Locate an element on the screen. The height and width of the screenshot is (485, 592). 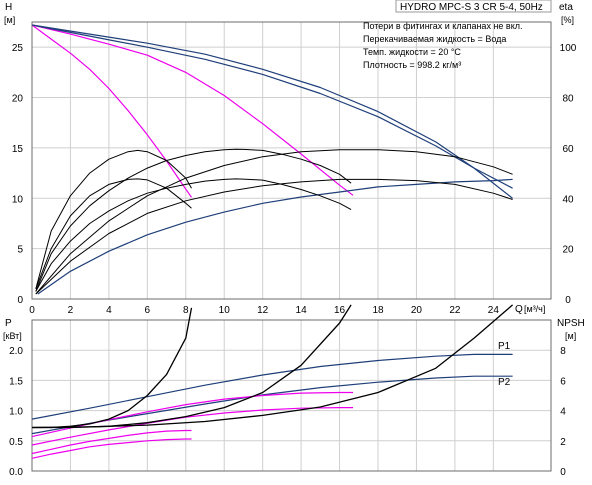
x-tick-label: 22 is located at coordinates (455, 310).